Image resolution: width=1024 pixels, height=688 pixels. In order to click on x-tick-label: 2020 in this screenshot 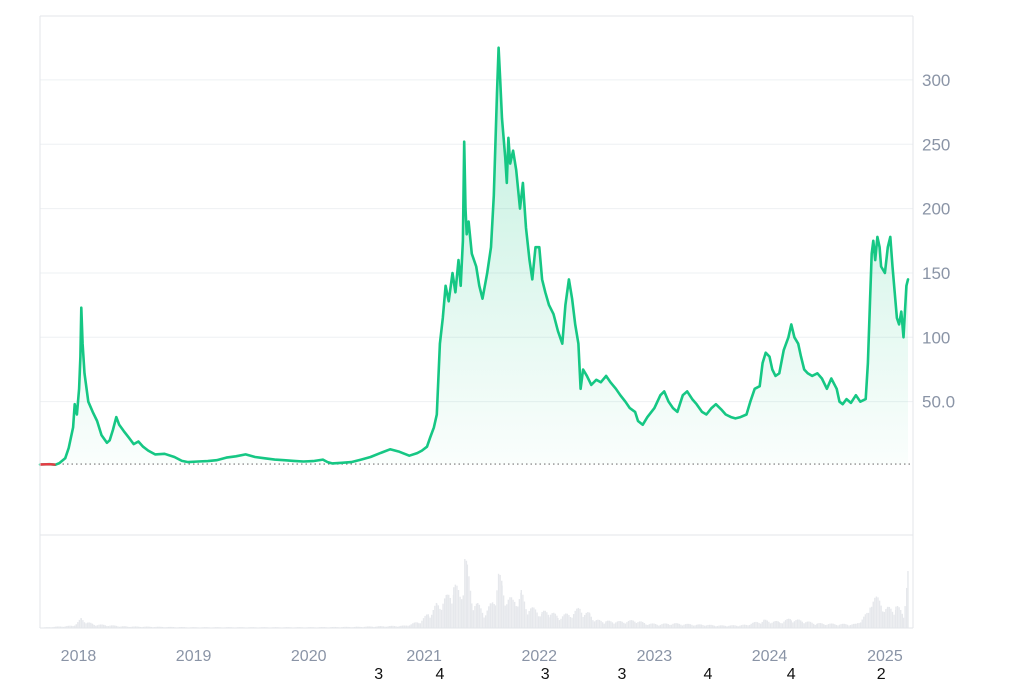, I will do `click(309, 656)`.